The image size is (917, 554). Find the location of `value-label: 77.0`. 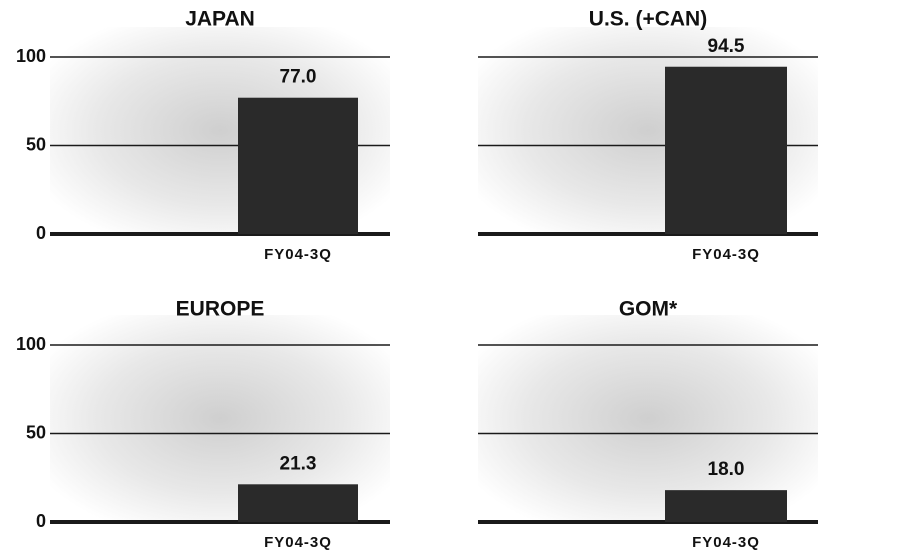

value-label: 77.0 is located at coordinates (298, 77).